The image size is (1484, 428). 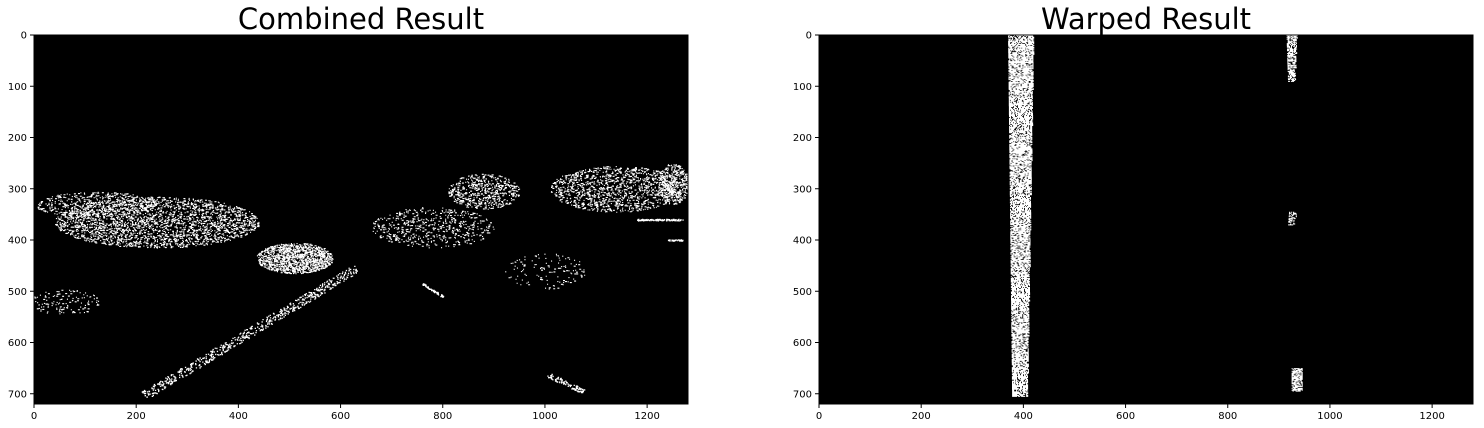 What do you see at coordinates (361, 19) in the screenshot?
I see `chart-title-combined-result: Combined Result` at bounding box center [361, 19].